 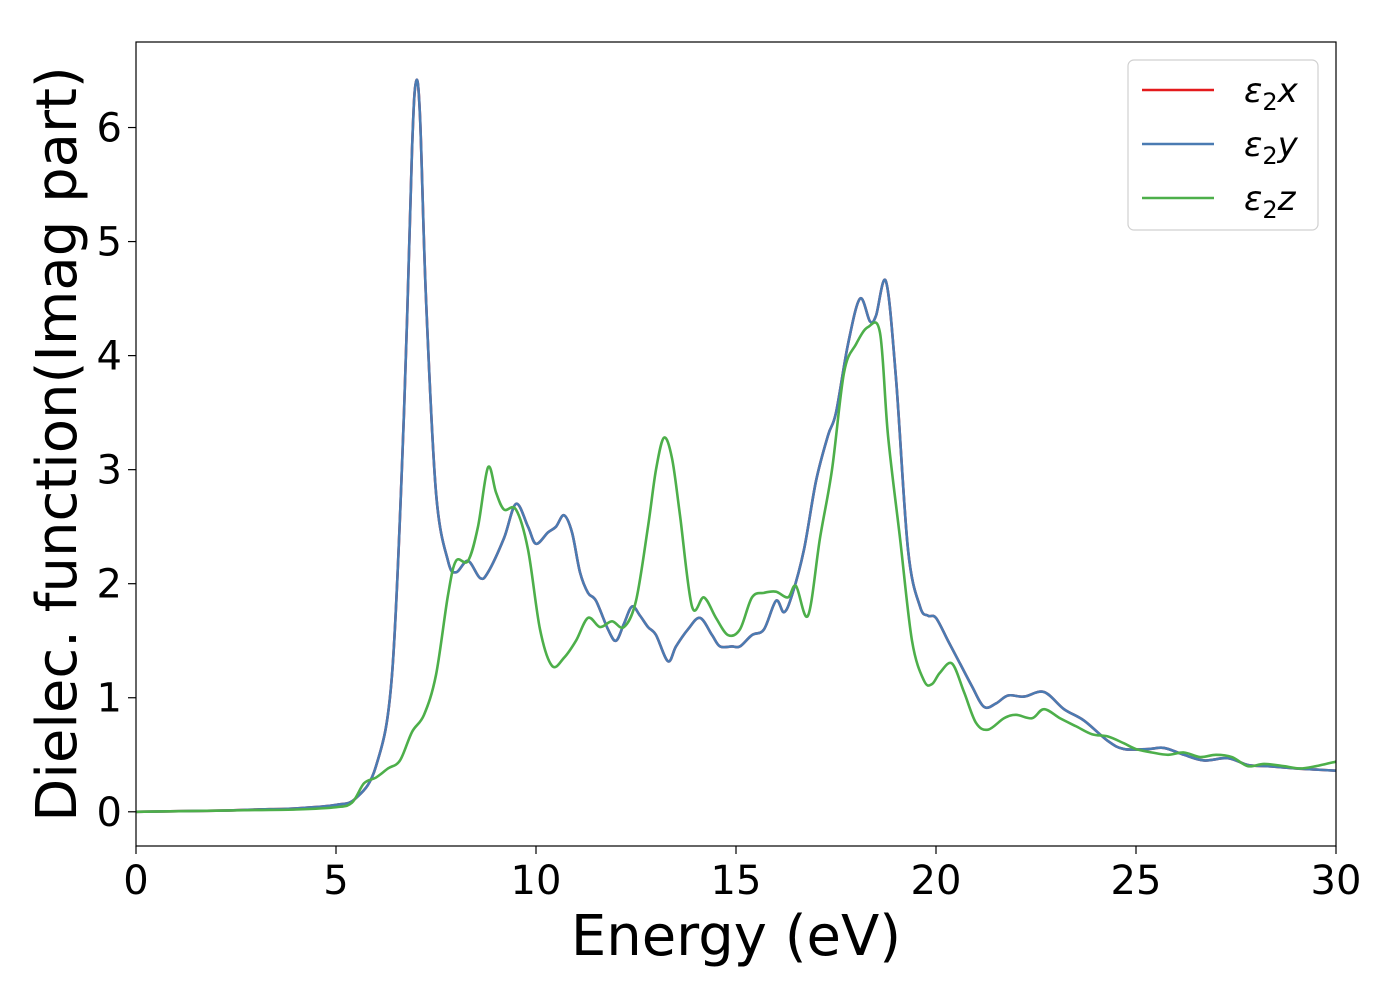 I want to click on y-axis-title: Dielec. function(Imag part), so click(x=57, y=444).